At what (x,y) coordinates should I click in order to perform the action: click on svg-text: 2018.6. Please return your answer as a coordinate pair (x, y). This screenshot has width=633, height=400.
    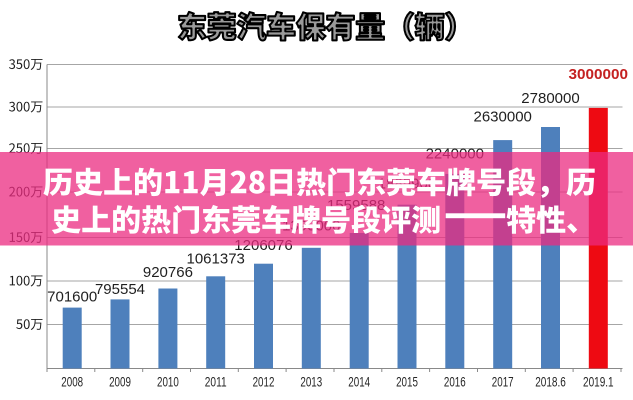
    Looking at the image, I should click on (550, 382).